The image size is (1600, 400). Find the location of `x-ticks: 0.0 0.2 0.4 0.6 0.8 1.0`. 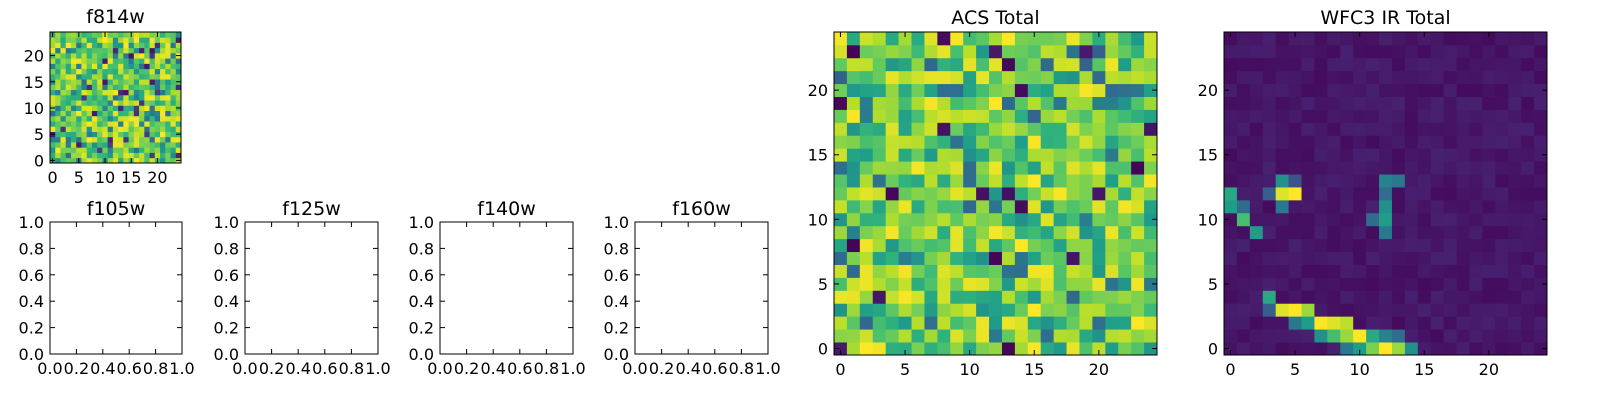

x-ticks: 0.0 0.2 0.4 0.6 0.8 1.0 is located at coordinates (311, 300).